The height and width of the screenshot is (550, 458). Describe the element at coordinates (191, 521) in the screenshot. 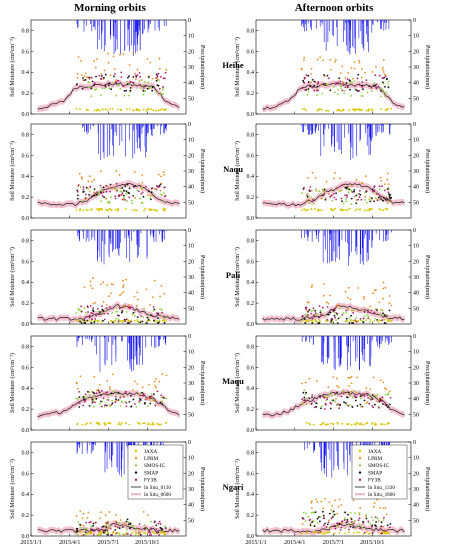

I see `precip-tick-label: 50` at that location.